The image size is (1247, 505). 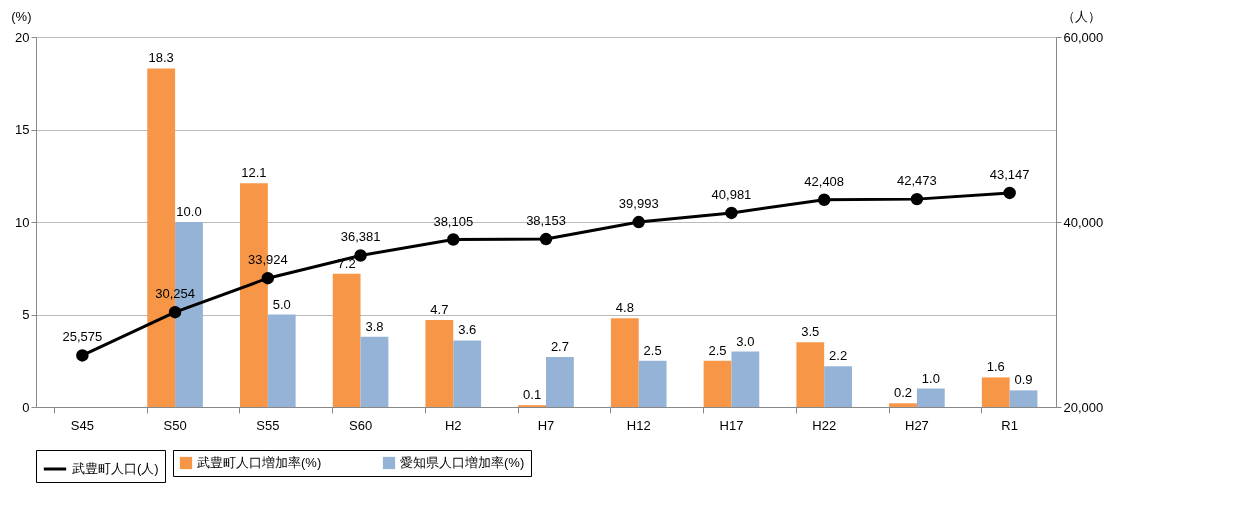 What do you see at coordinates (532, 395) in the screenshot?
I see `data-label: 0.1` at bounding box center [532, 395].